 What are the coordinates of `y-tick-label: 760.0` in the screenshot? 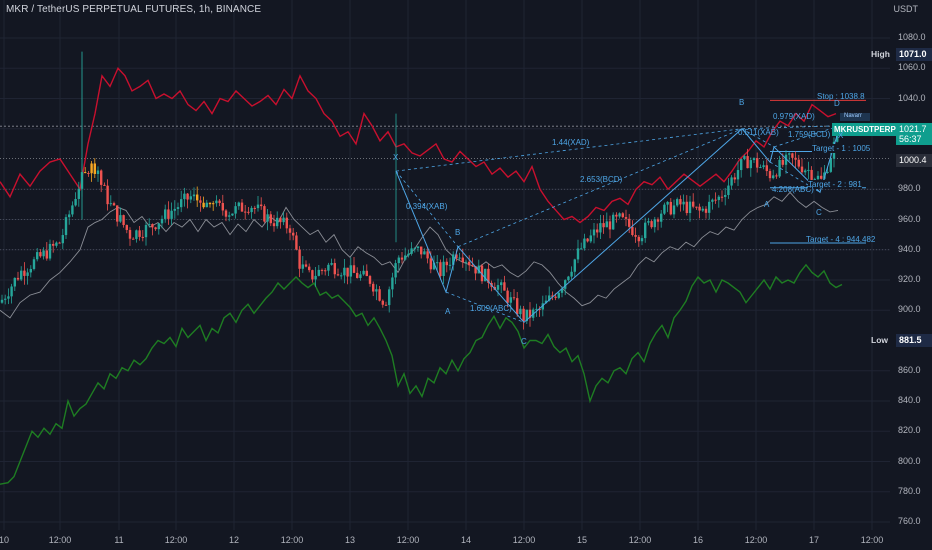 It's located at (909, 521).